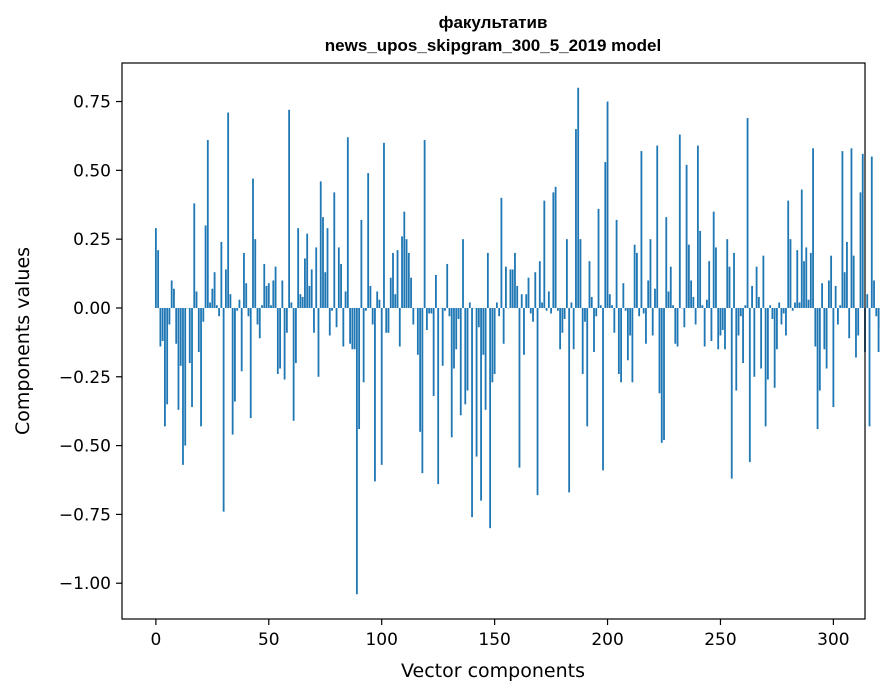  I want to click on chart-subtitle: news_upos_skipgram_300_5_2019 model, so click(493, 45).